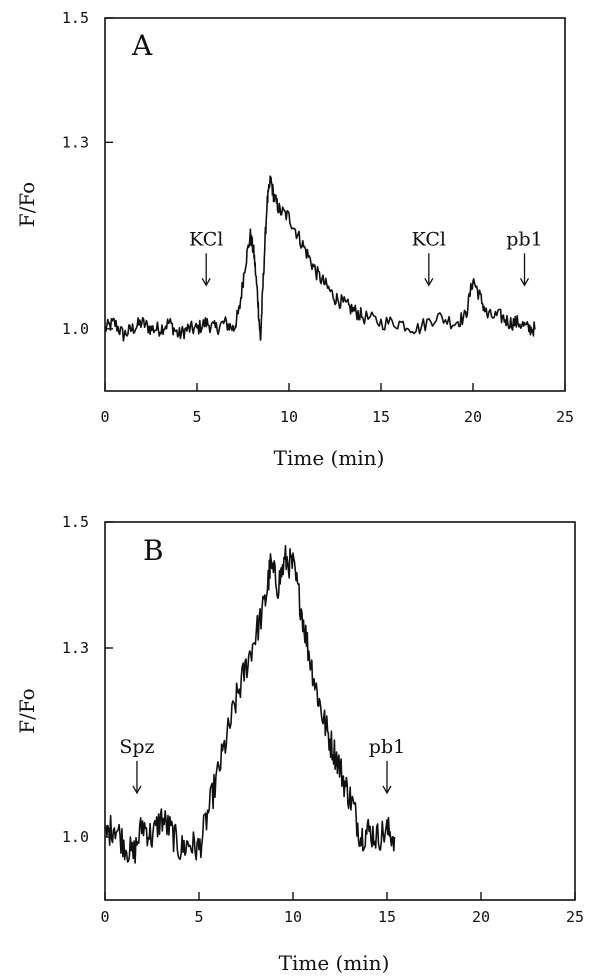  Describe the element at coordinates (329, 458) in the screenshot. I see `panel-a-x-axis-title: Time (min)` at that location.